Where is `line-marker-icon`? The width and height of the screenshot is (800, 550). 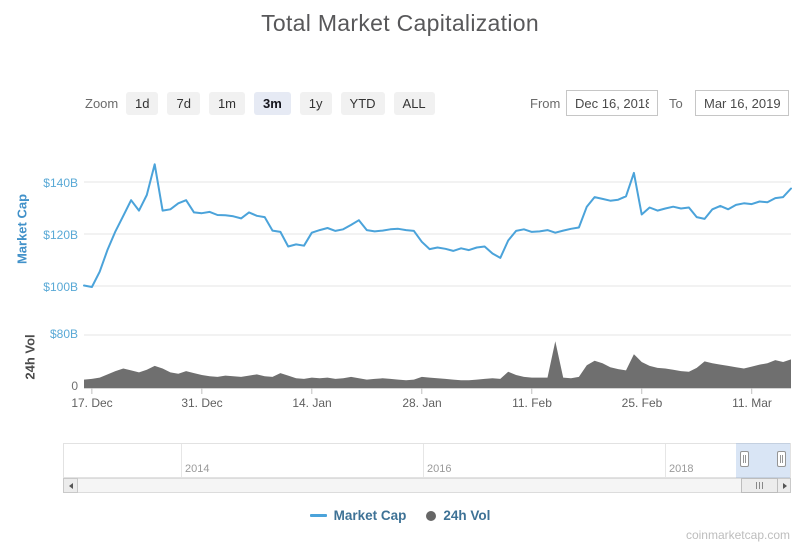
line-marker-icon is located at coordinates (318, 515).